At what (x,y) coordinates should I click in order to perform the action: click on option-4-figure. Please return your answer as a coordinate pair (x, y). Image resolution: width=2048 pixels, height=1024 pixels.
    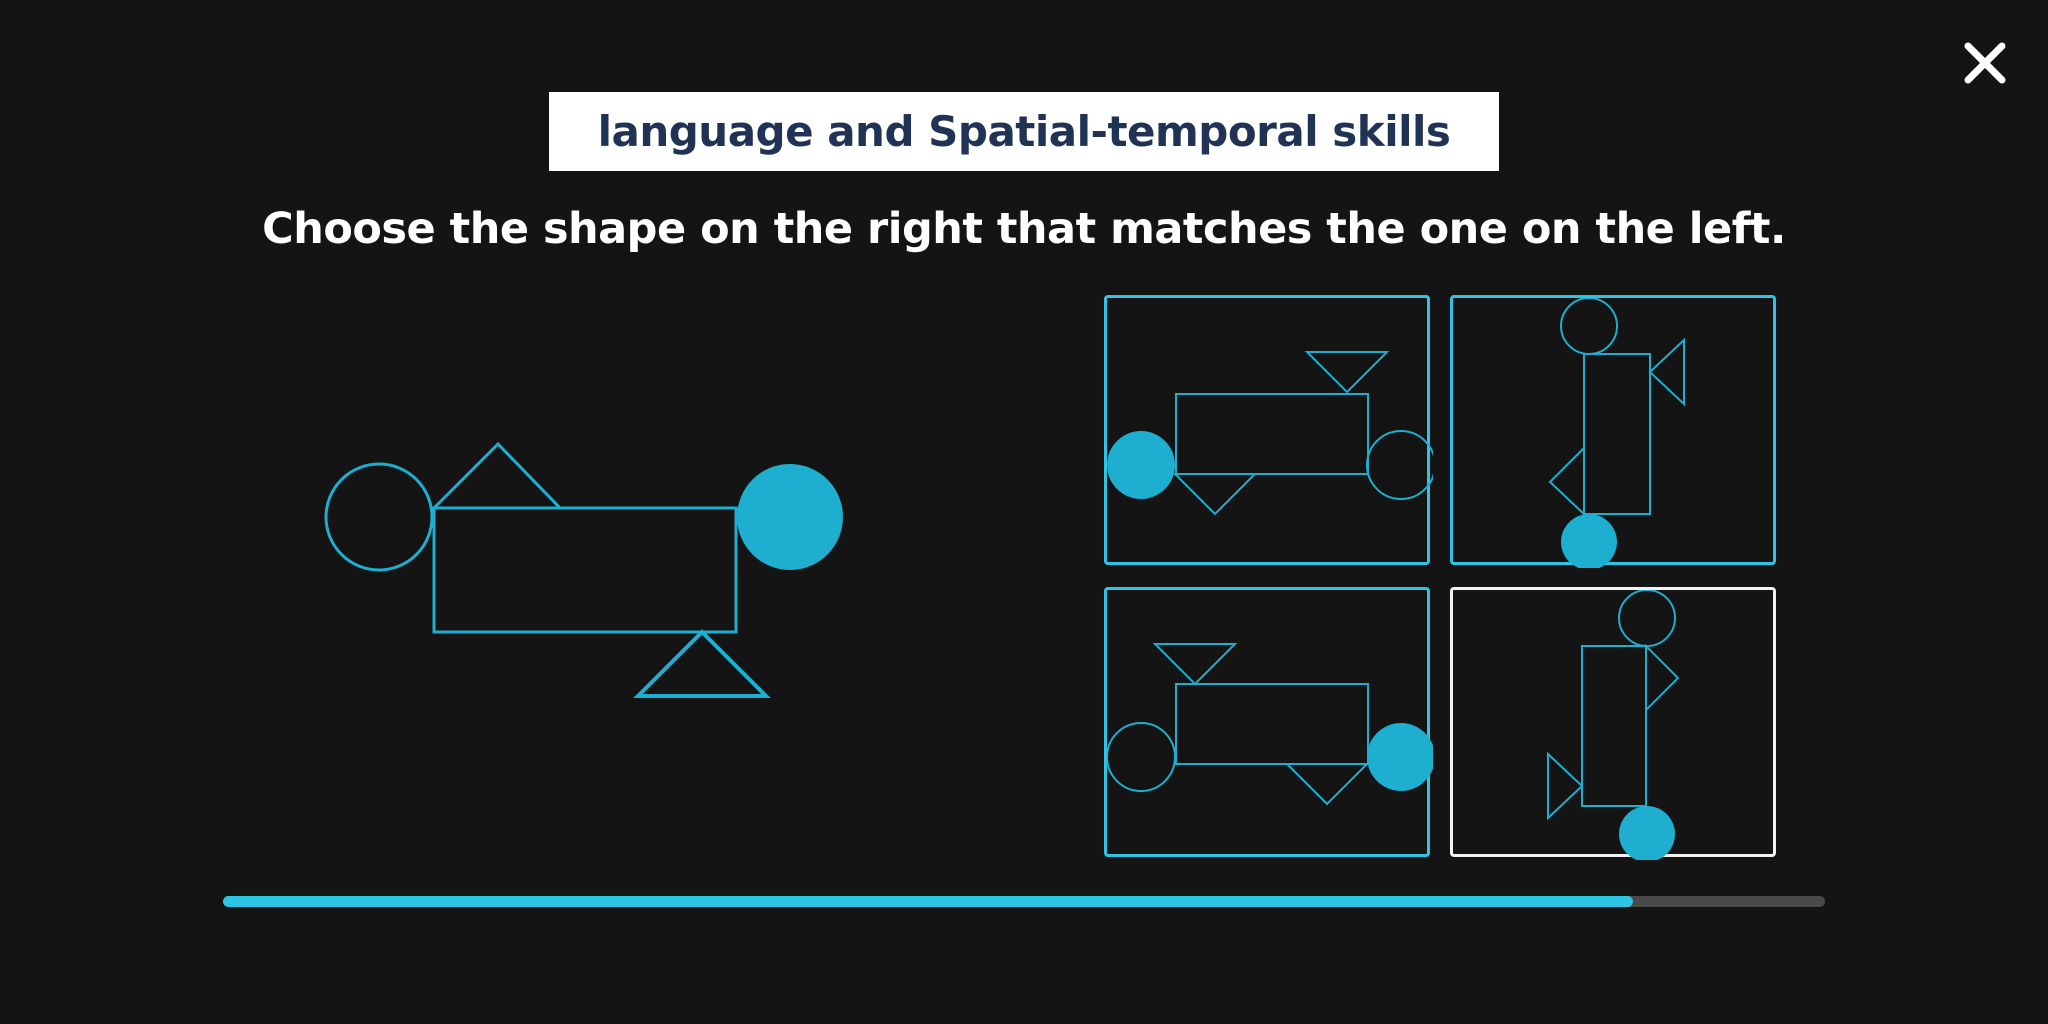
    Looking at the image, I should click on (1613, 725).